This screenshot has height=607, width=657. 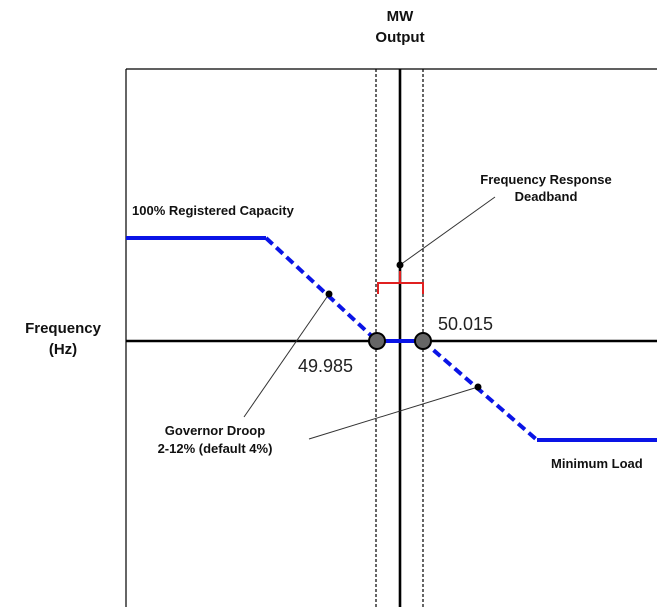 I want to click on registered-capacity-label: 100% Registered Capacity, so click(x=213, y=210).